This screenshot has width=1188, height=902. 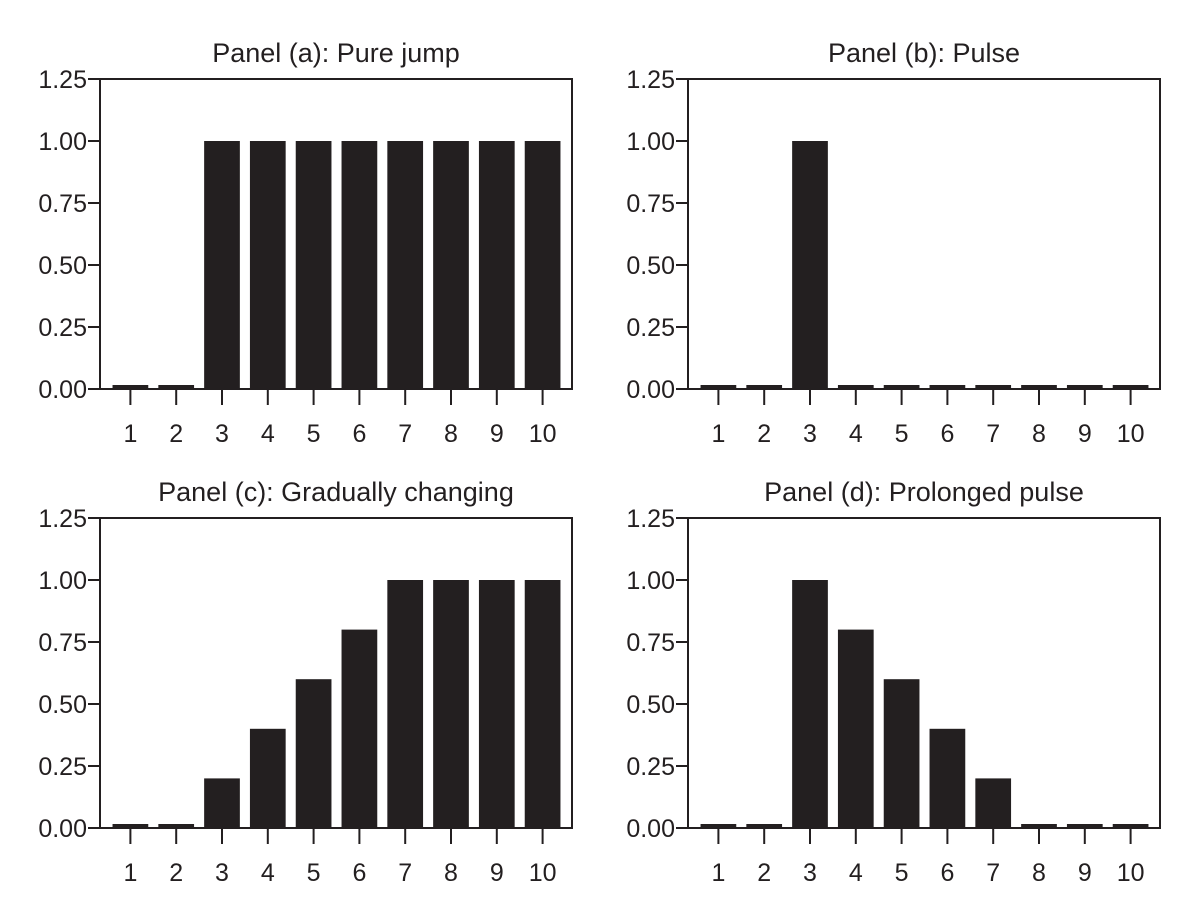 What do you see at coordinates (222, 873) in the screenshot?
I see `x-tick-label-c: 3` at bounding box center [222, 873].